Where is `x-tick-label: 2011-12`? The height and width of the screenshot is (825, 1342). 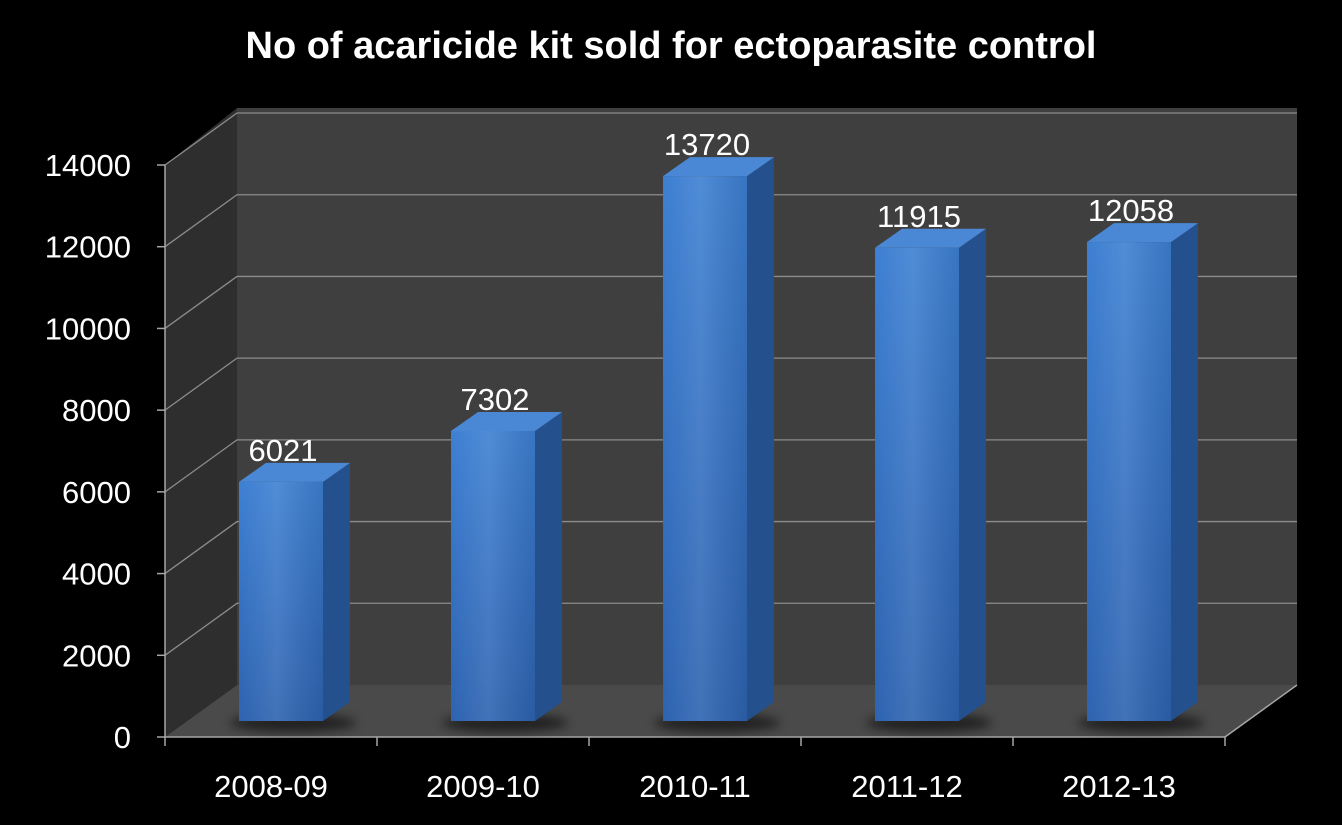 x-tick-label: 2011-12 is located at coordinates (906, 786).